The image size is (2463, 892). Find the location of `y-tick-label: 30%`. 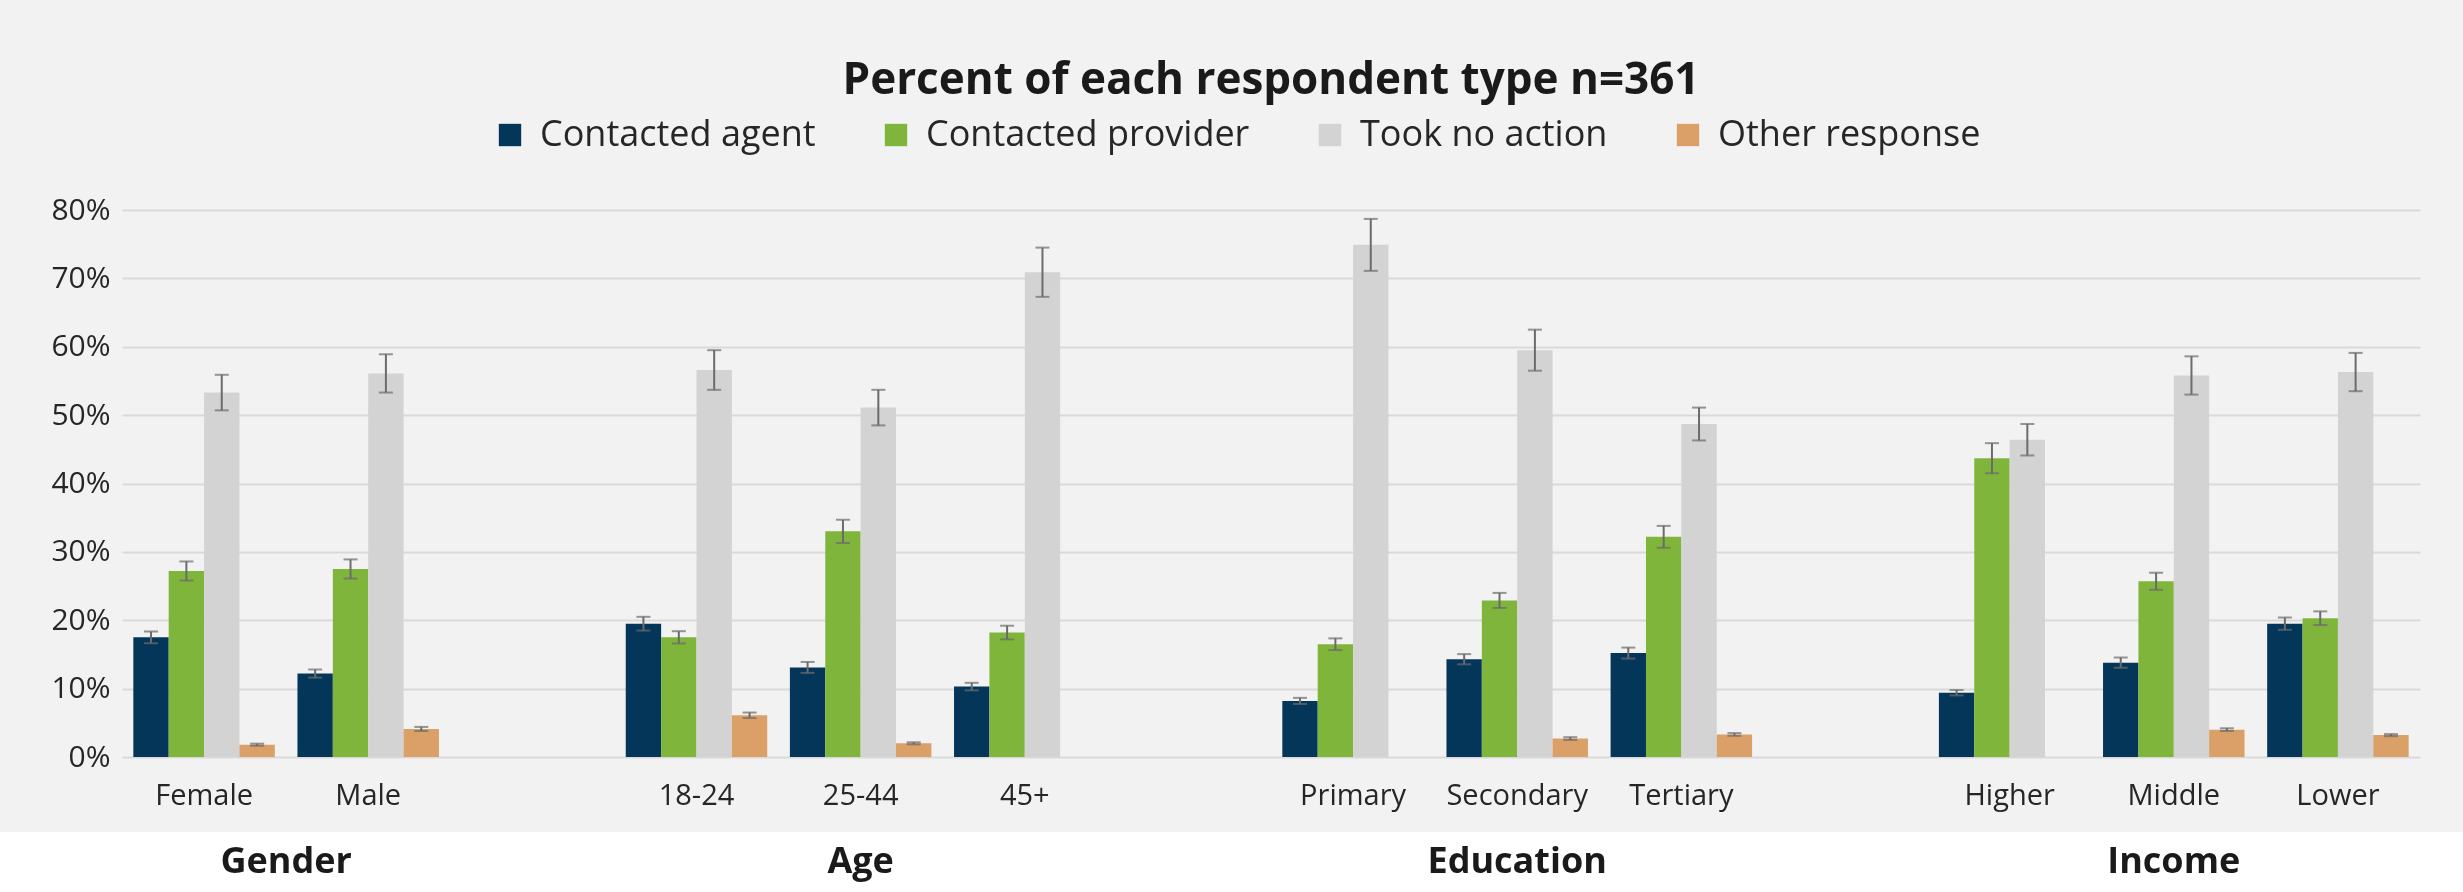

y-tick-label: 30% is located at coordinates (81, 550).